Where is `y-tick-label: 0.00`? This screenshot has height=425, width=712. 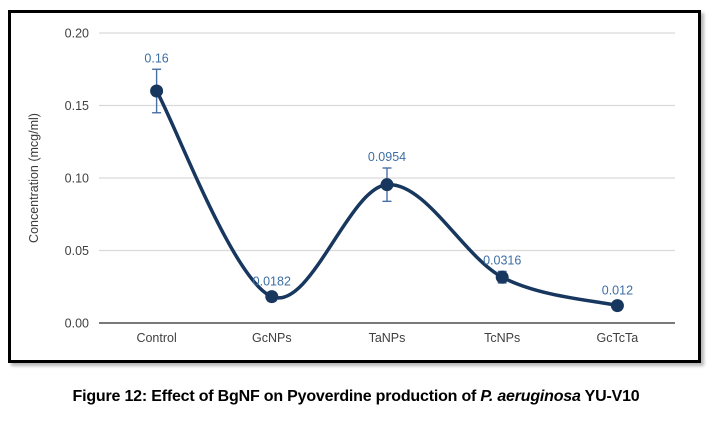 y-tick-label: 0.00 is located at coordinates (77, 324).